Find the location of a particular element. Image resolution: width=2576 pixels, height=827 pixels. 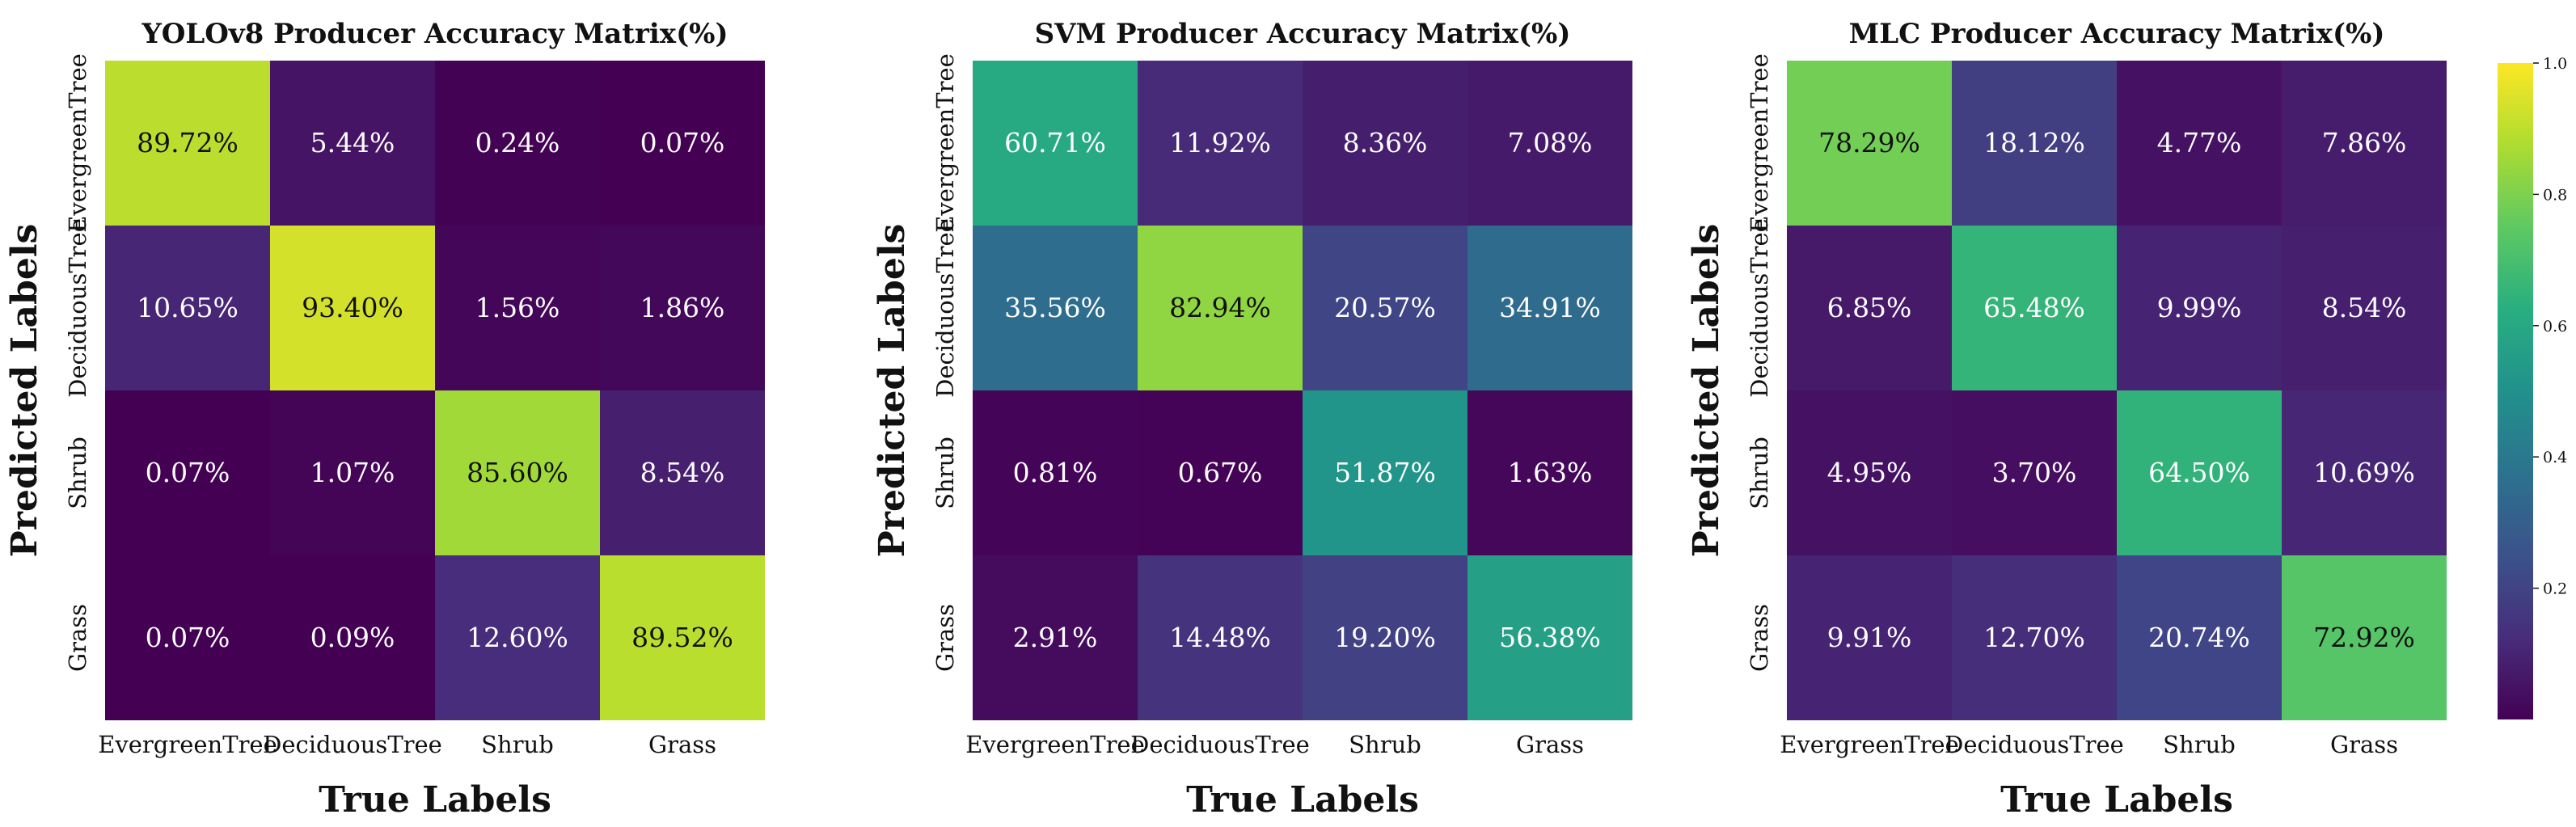

cell-value-label: 35.56% is located at coordinates (1055, 307).